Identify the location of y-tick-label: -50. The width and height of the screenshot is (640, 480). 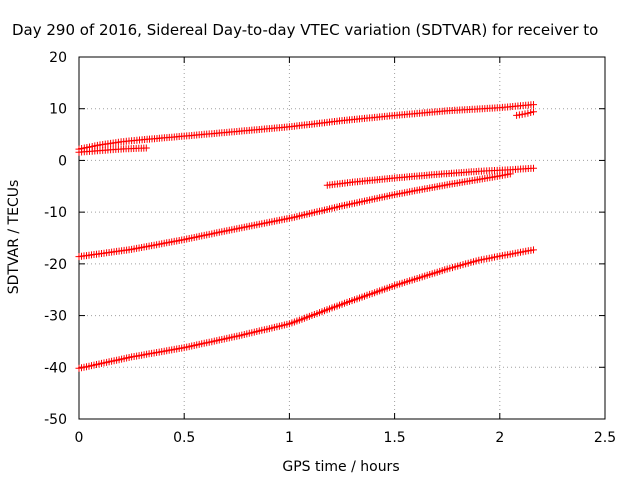
(55, 420).